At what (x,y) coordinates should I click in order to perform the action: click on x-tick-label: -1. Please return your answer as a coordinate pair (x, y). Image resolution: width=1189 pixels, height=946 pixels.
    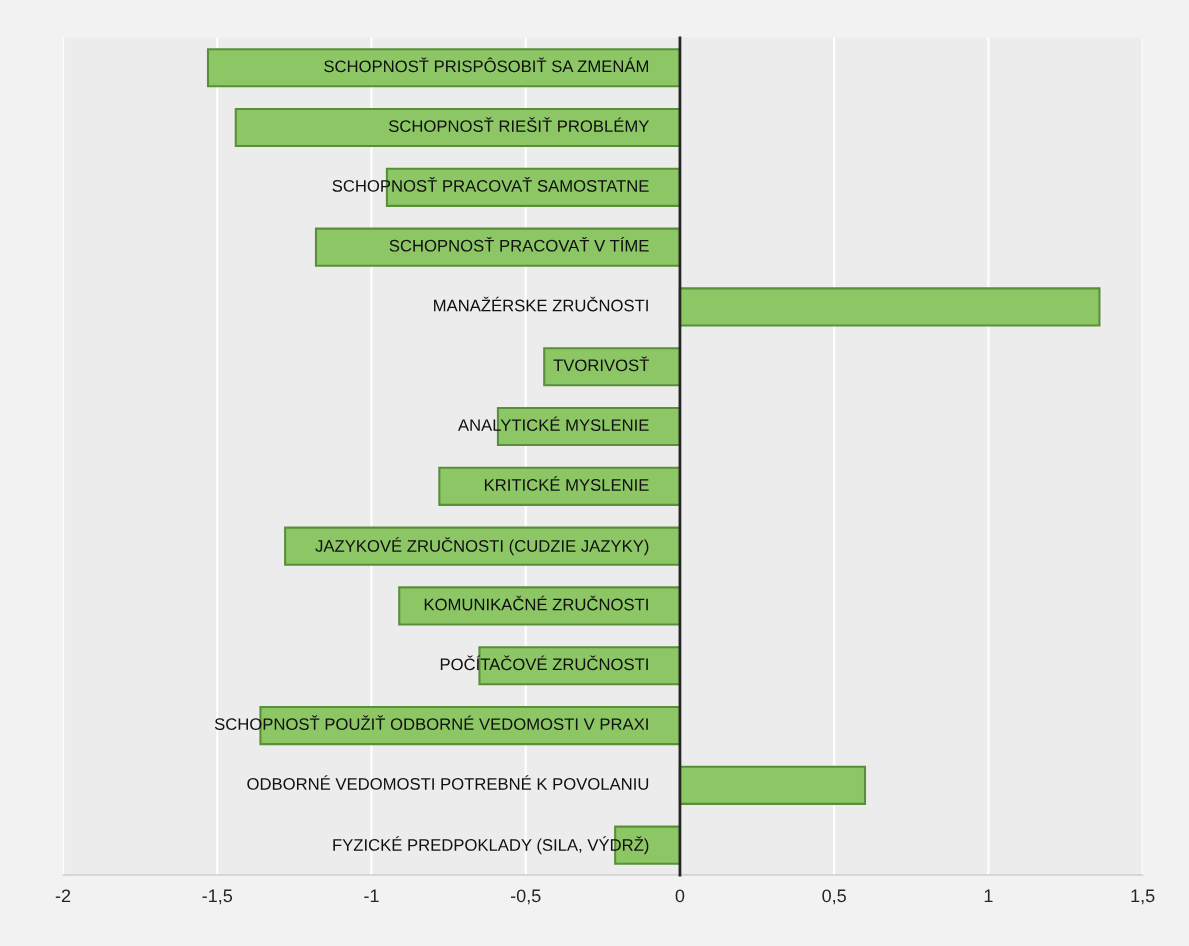
    Looking at the image, I should click on (371, 896).